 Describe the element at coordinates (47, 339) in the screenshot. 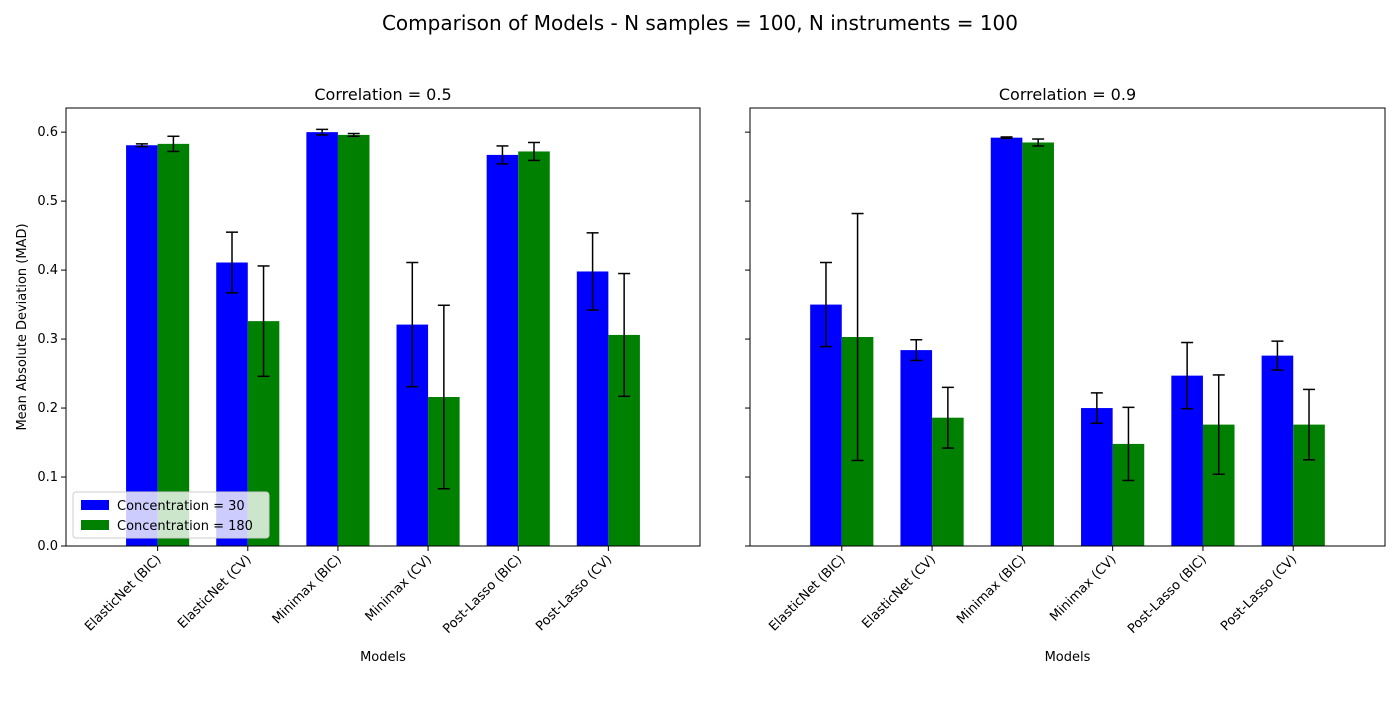

I see `y-tick-label: 0.3` at that location.